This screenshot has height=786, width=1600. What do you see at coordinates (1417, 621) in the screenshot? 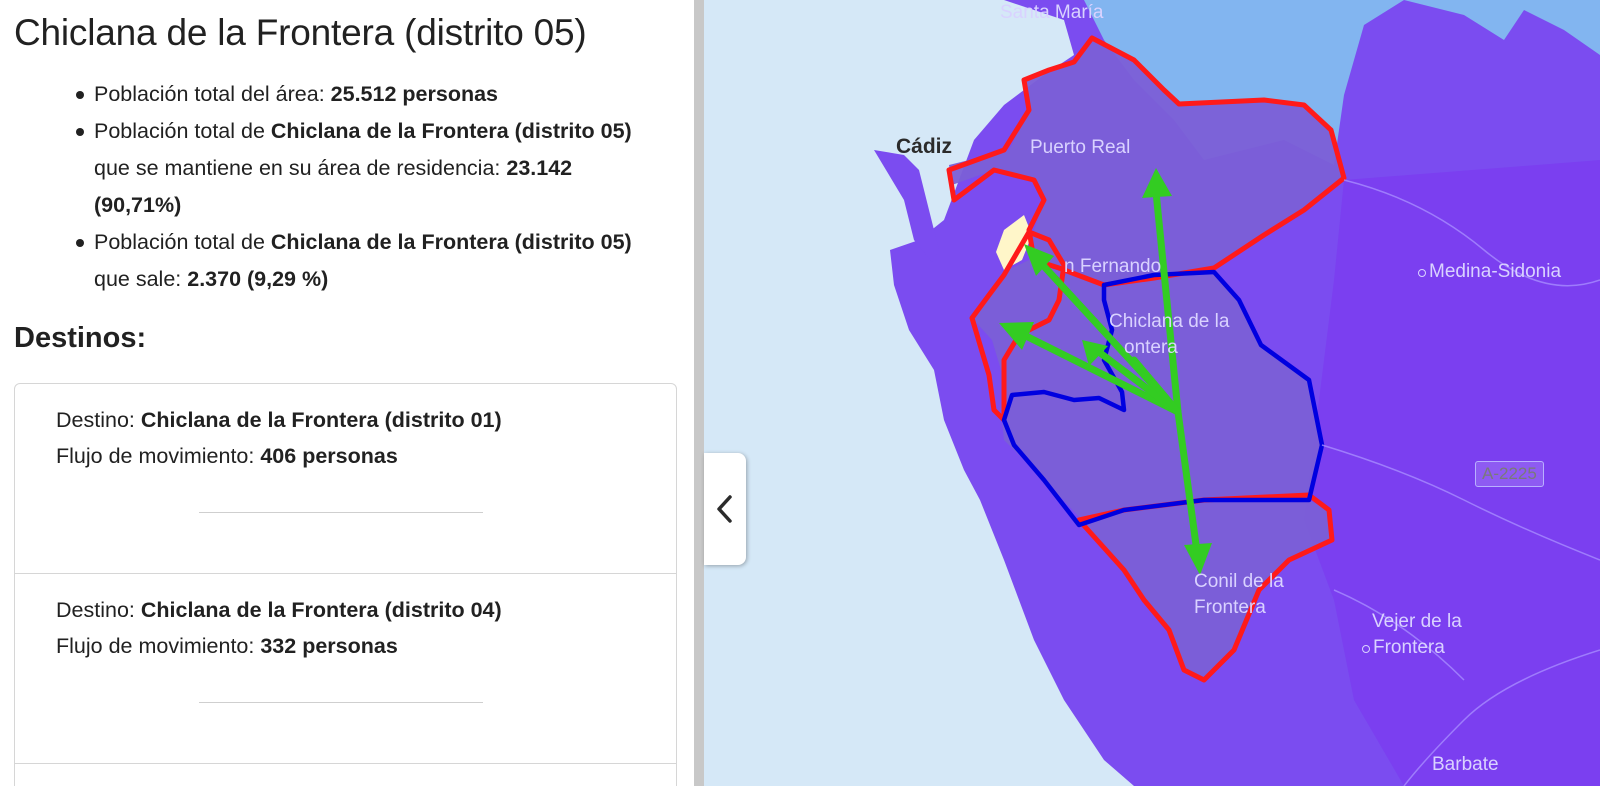
I see `map-label-vejer: Vejer de la` at bounding box center [1417, 621].